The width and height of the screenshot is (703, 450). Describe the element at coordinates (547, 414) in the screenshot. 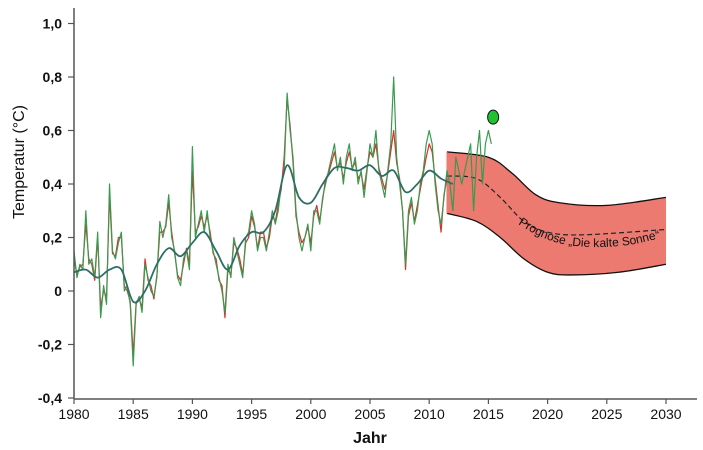

I see `x-tick-label: 2020` at that location.